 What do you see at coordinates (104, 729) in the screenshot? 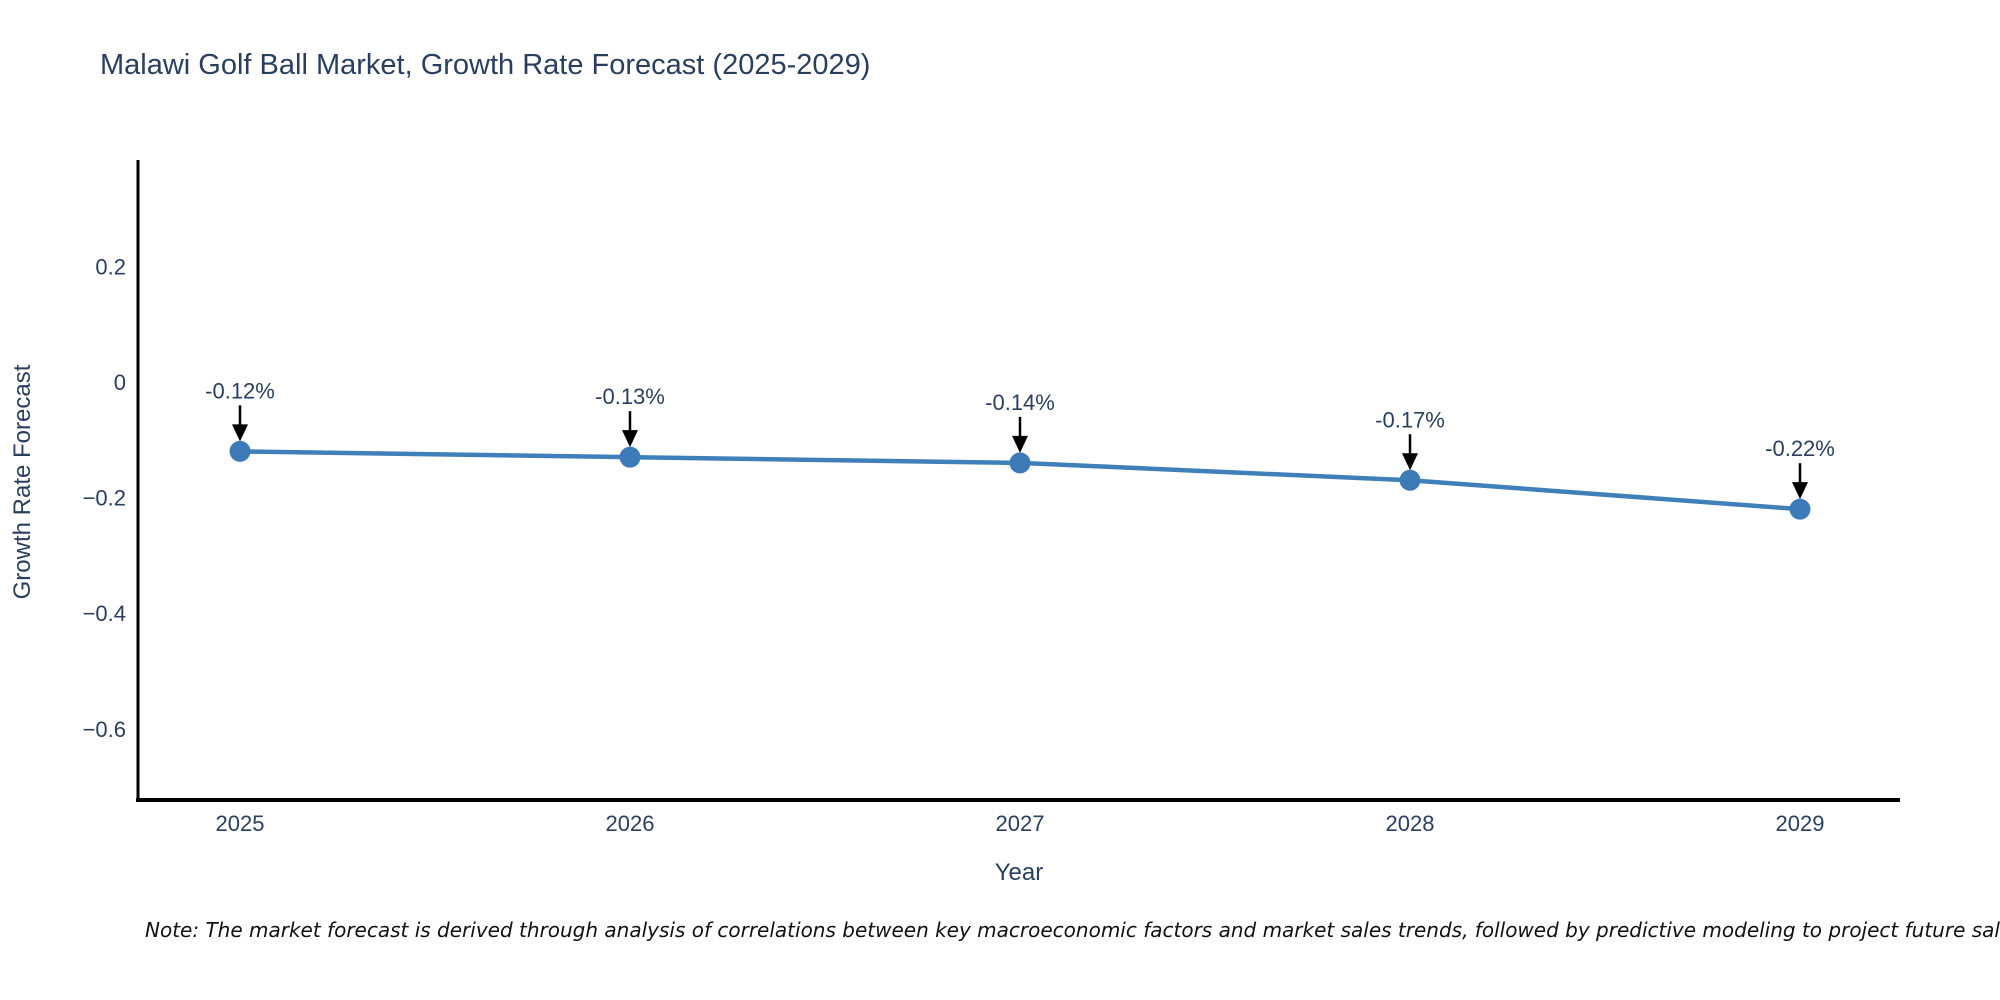
I see `y-tick-label: −0.6` at bounding box center [104, 729].